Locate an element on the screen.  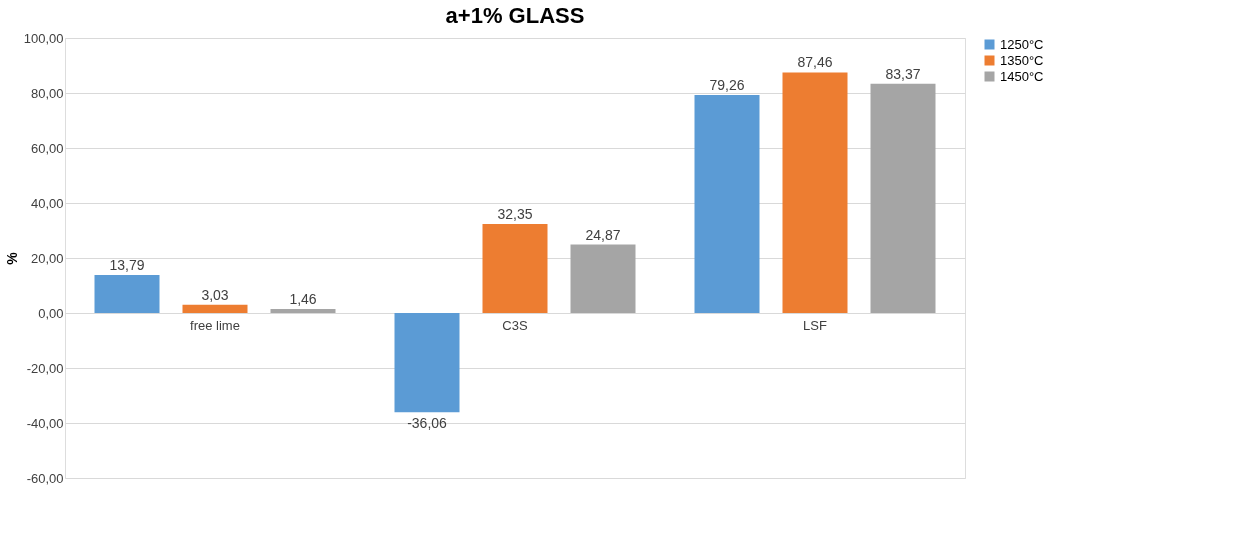
legend-label: 1450°C is located at coordinates (1022, 76).